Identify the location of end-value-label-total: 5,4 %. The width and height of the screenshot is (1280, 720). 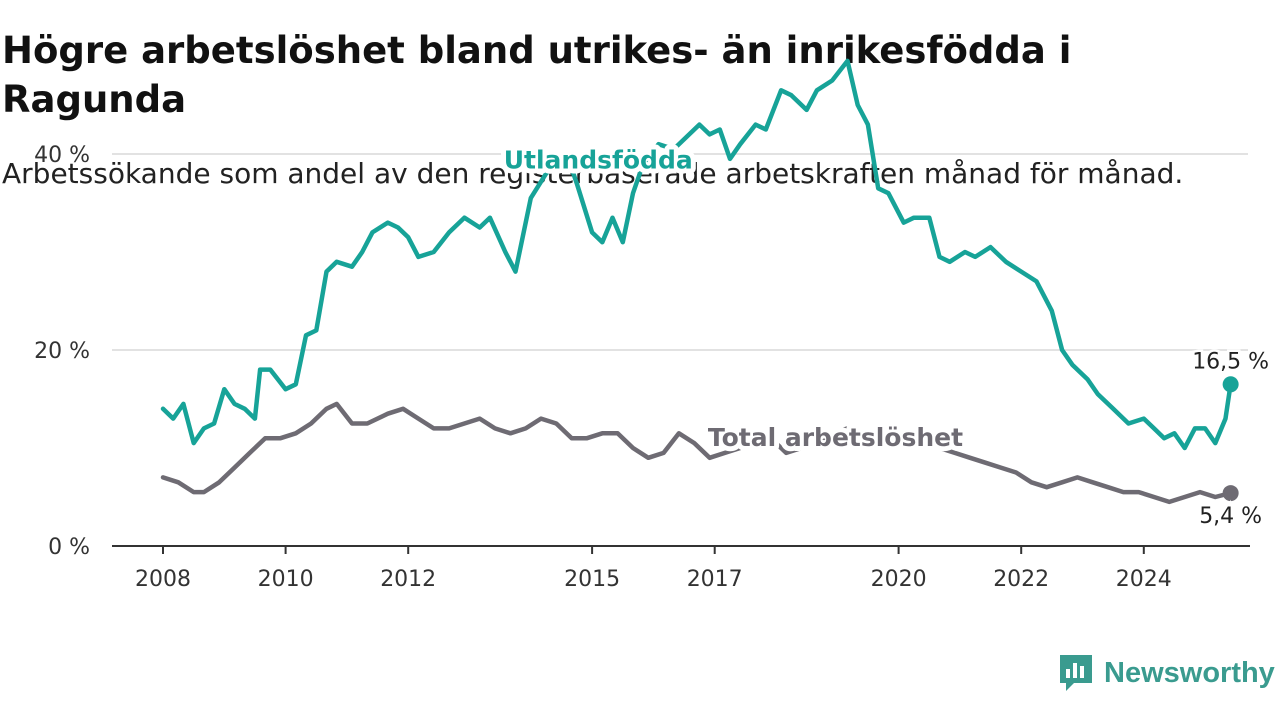
(1230, 516).